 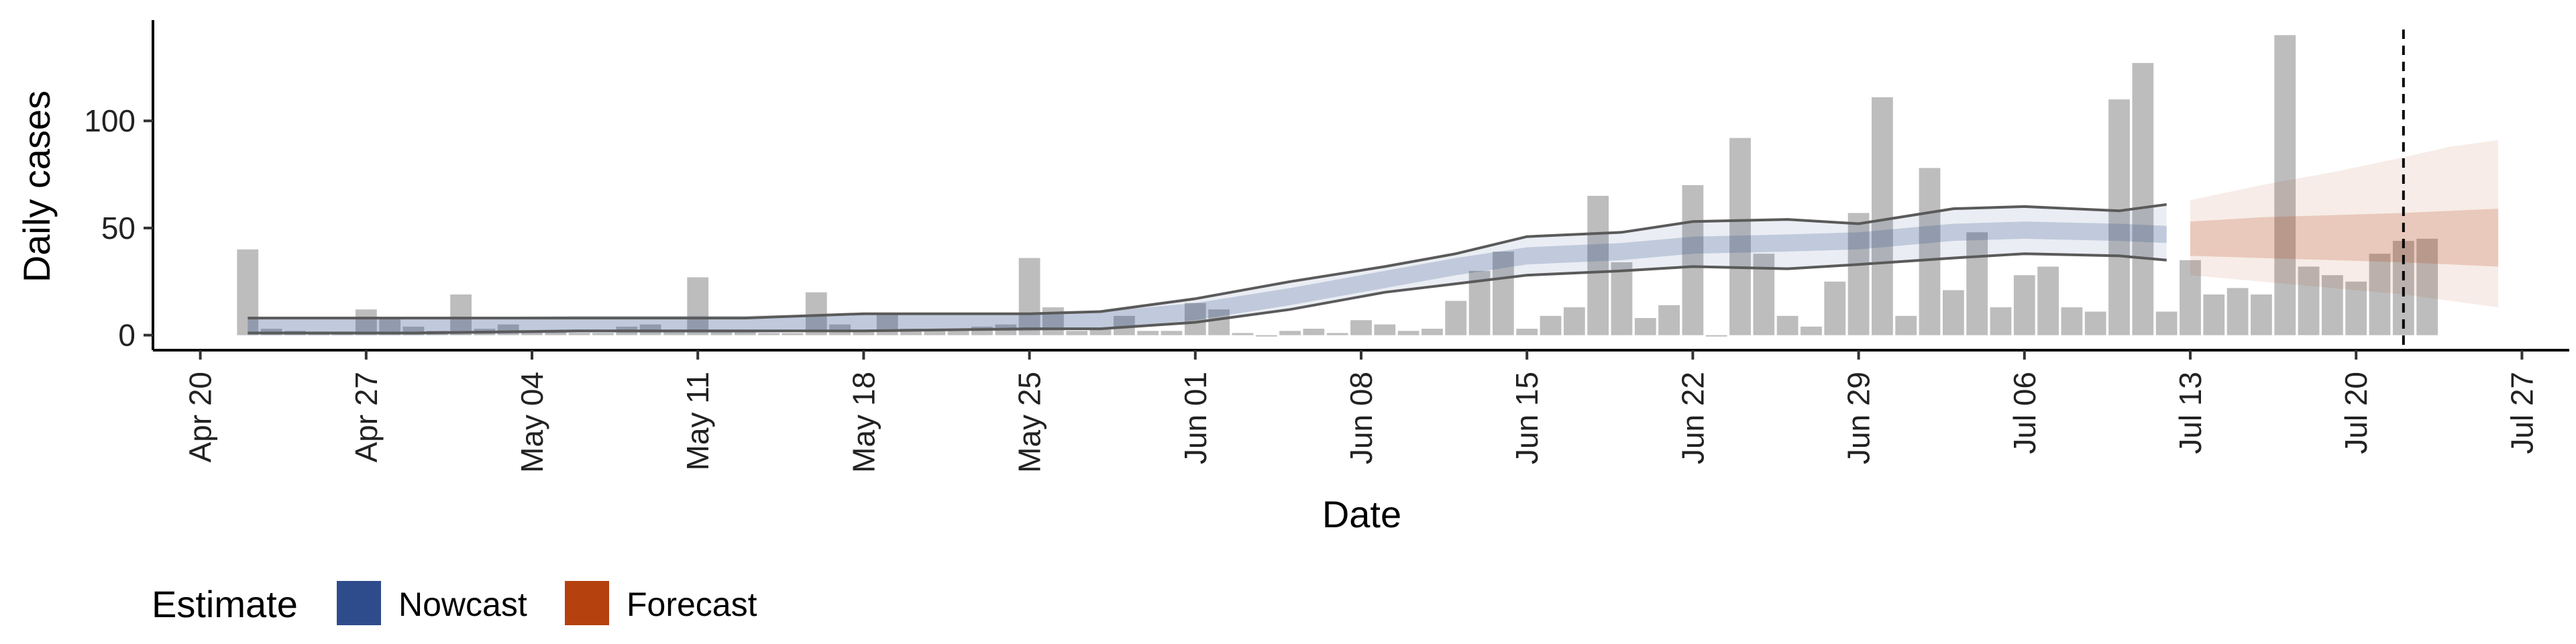 I want to click on nowcast-lower-line, so click(x=1207, y=293).